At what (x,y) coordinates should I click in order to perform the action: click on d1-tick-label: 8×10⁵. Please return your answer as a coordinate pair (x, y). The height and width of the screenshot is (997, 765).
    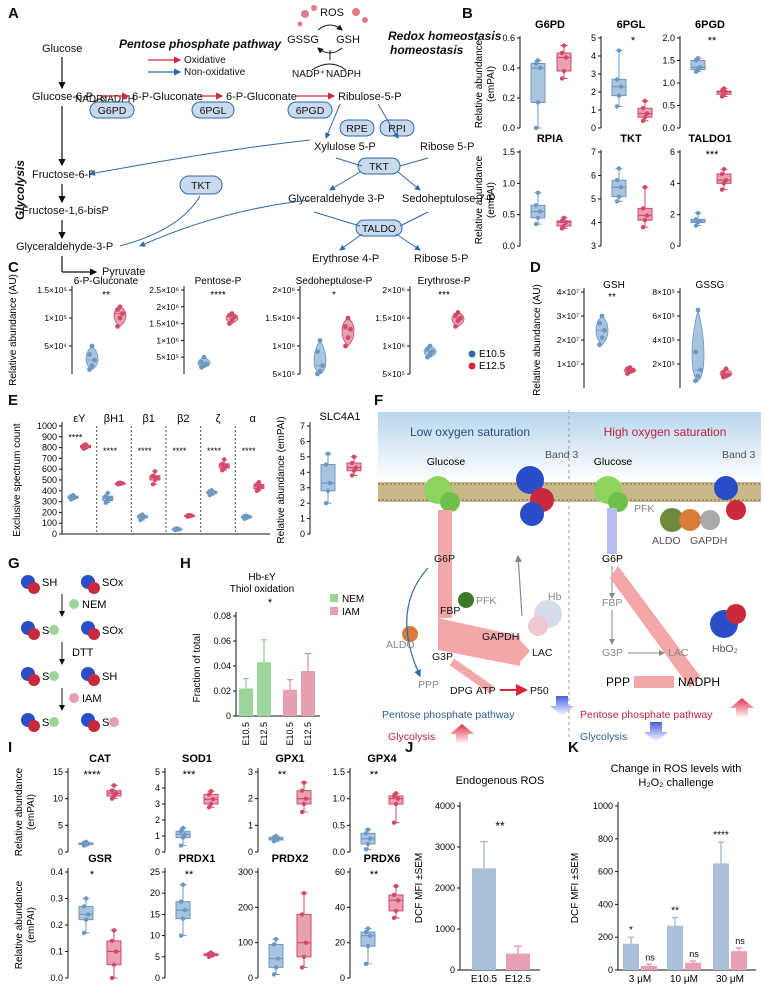
    Looking at the image, I should click on (663, 292).